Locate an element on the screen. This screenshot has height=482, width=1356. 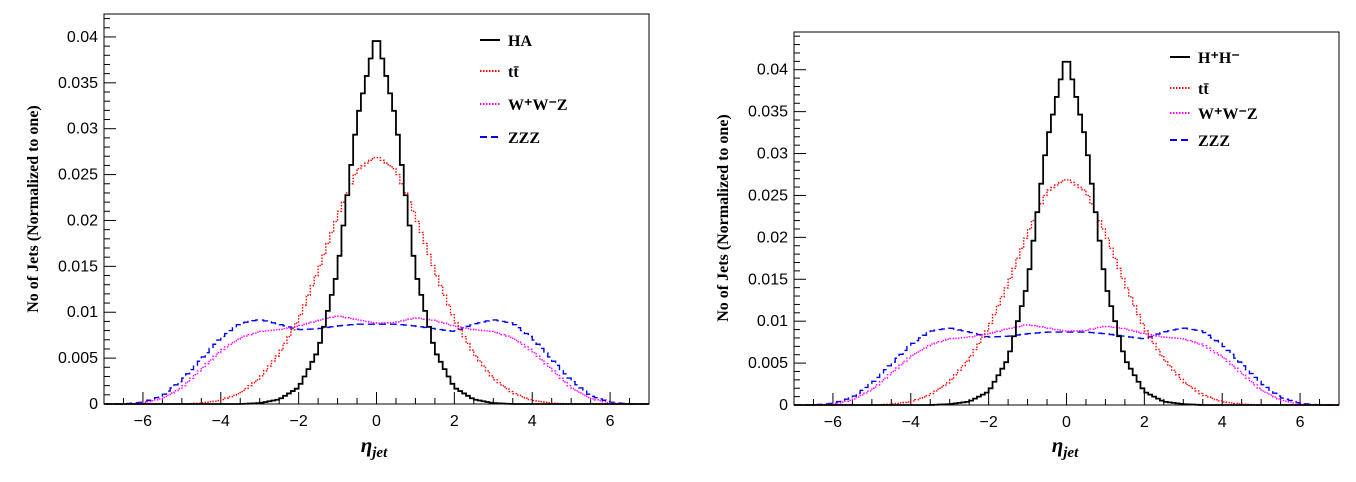
left-legend-label-2: W⁺W⁻Z is located at coordinates (538, 105).